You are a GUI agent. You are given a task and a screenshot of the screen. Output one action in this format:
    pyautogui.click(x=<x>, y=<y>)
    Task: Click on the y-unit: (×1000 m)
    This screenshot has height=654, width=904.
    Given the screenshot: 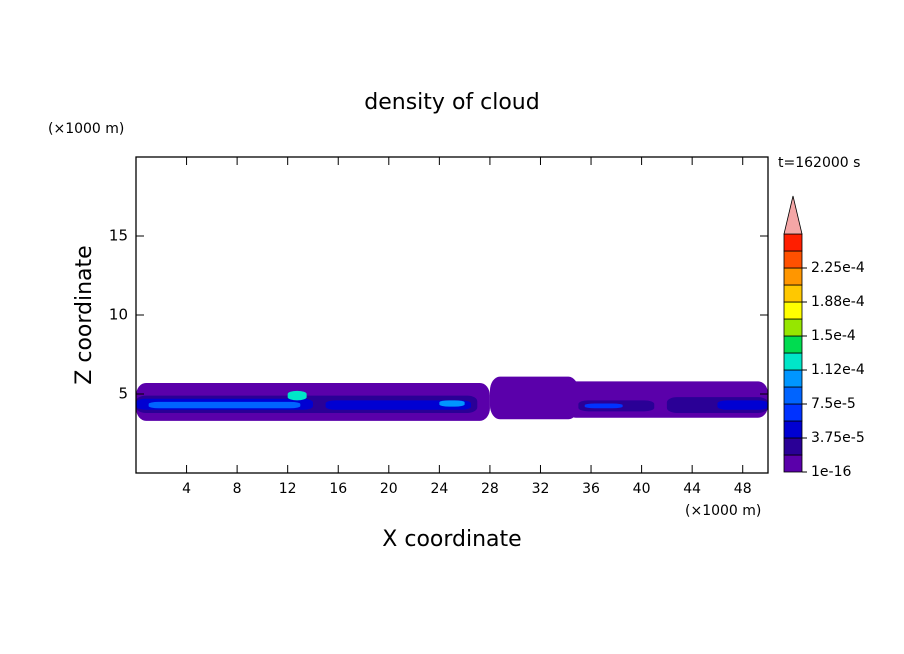 What is the action you would take?
    pyautogui.click(x=86, y=129)
    